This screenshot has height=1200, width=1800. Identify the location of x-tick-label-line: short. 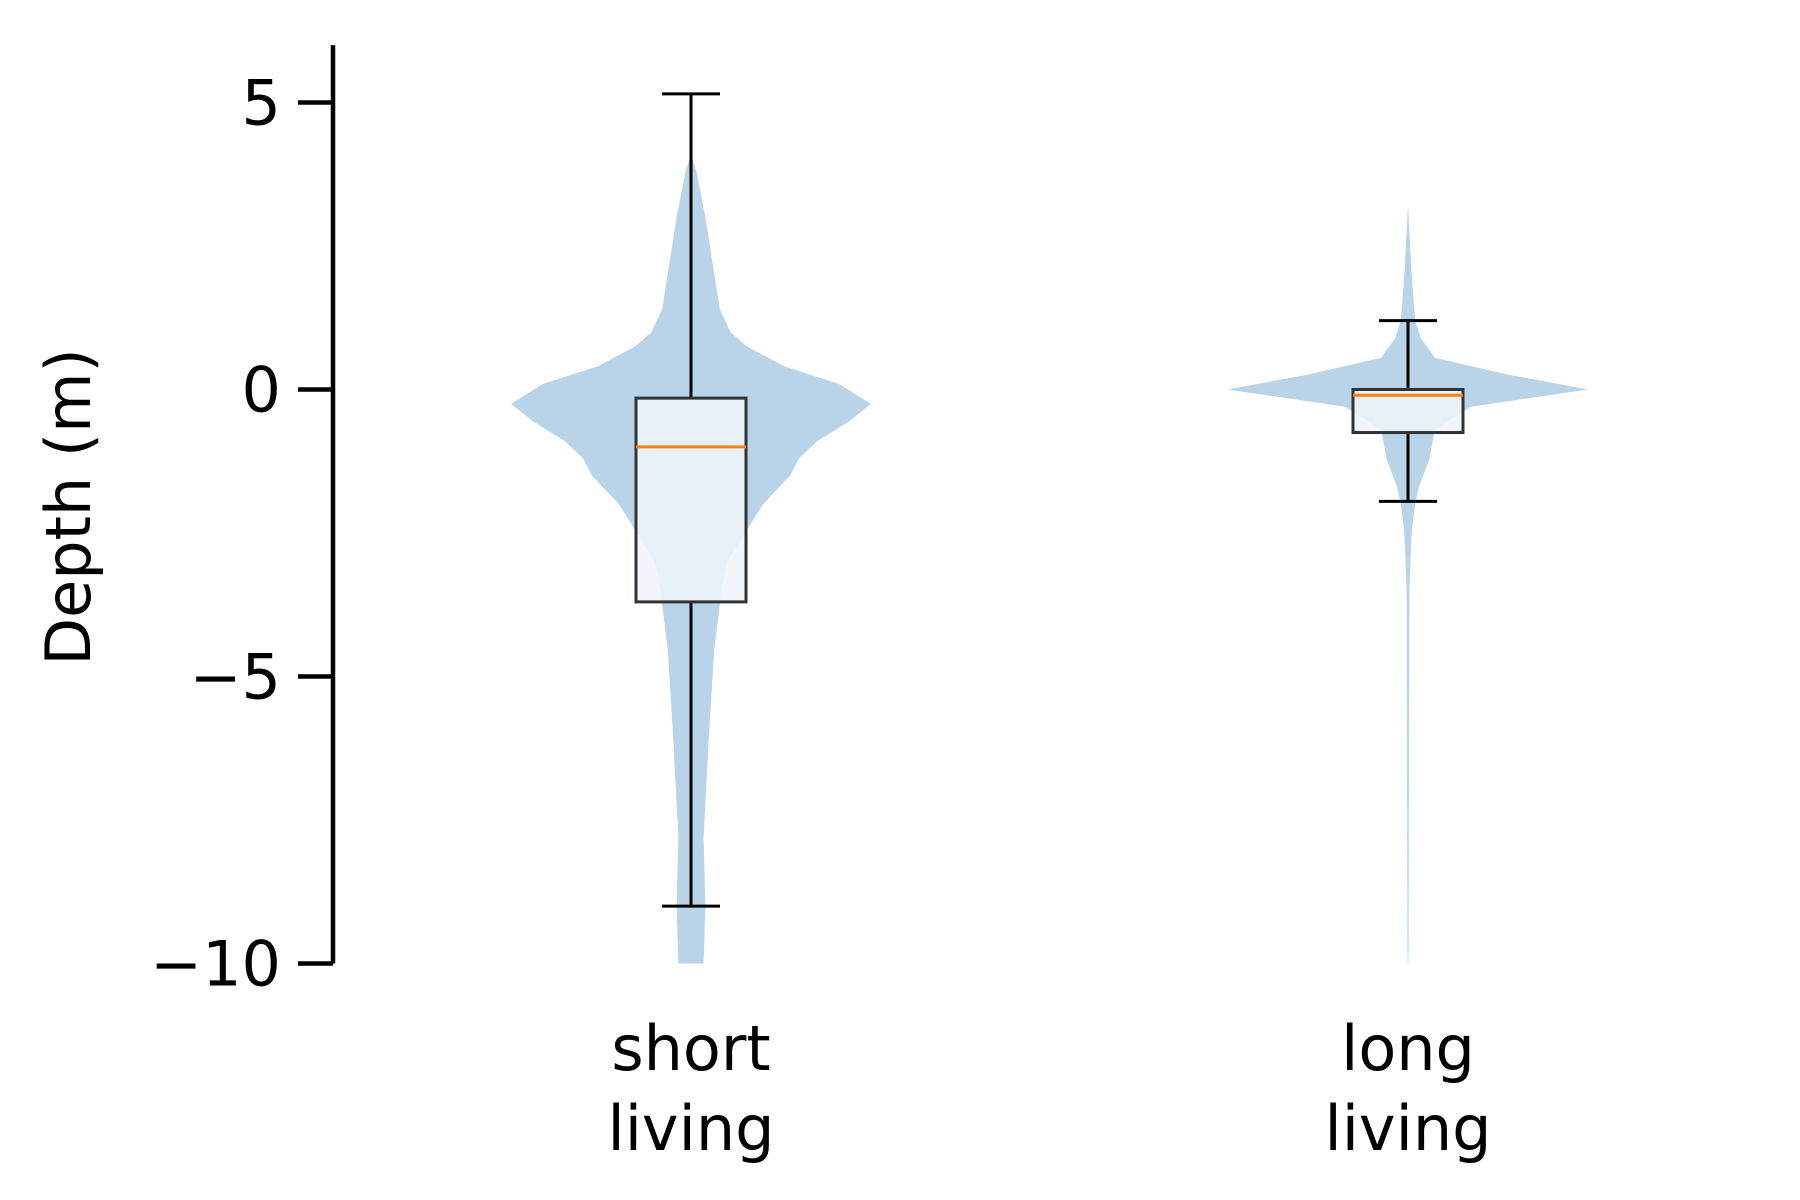
(690, 1048).